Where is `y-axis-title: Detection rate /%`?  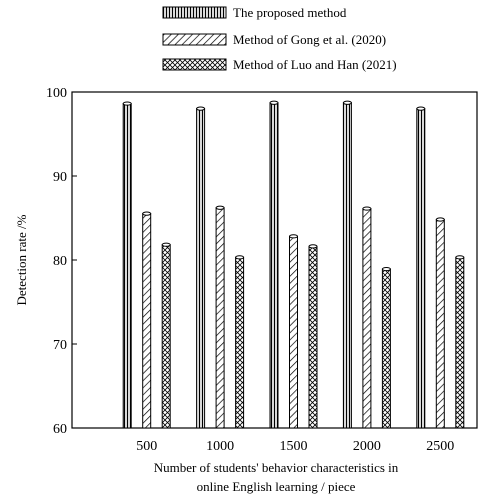 y-axis-title: Detection rate /% is located at coordinates (21, 259).